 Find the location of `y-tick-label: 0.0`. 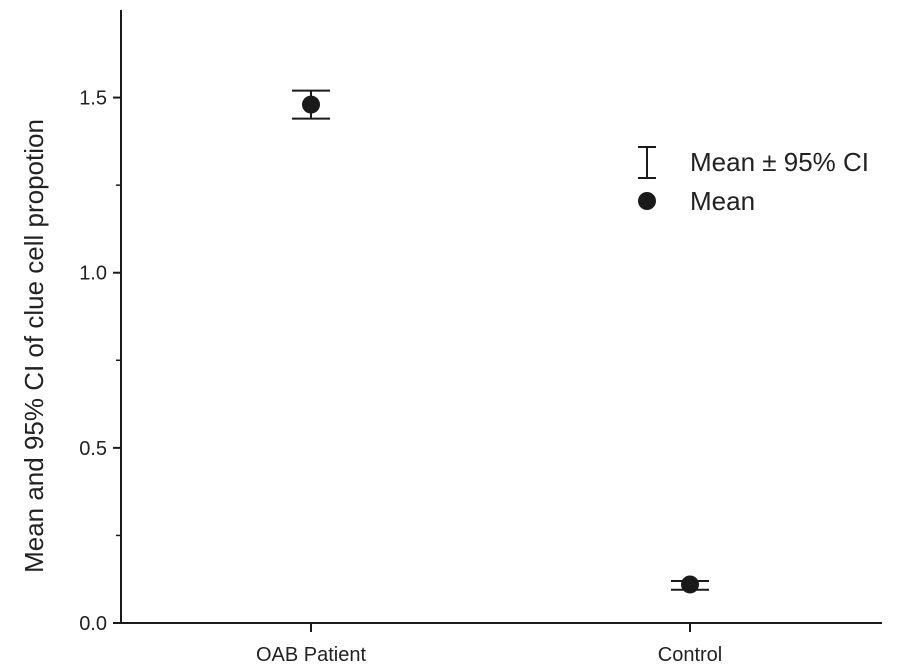

y-tick-label: 0.0 is located at coordinates (93, 624).